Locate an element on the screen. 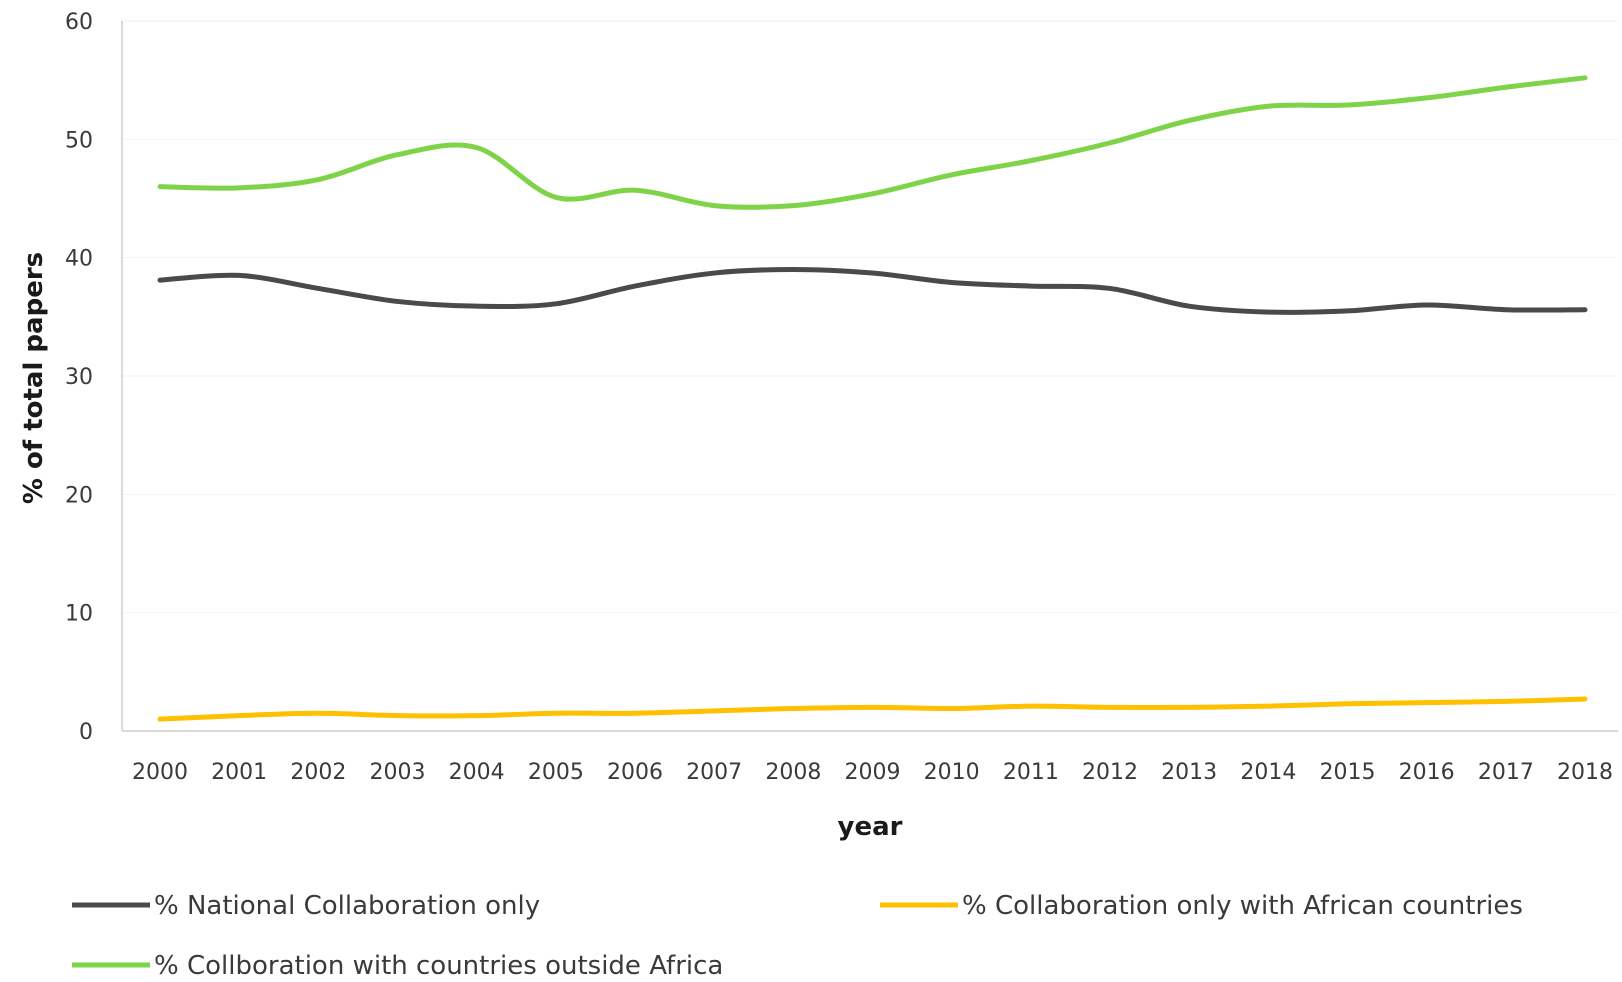 This screenshot has height=982, width=1622. y-tick-label-60: 60 is located at coordinates (79, 22).